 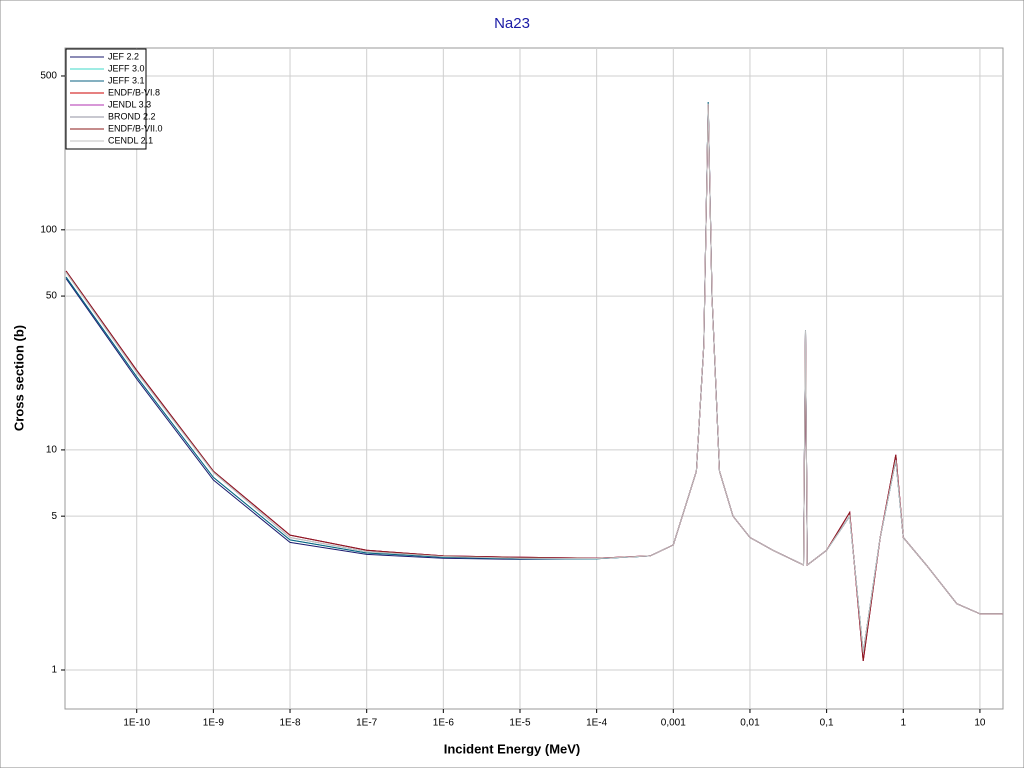 What do you see at coordinates (52, 450) in the screenshot?
I see `y-tick-label: 10` at bounding box center [52, 450].